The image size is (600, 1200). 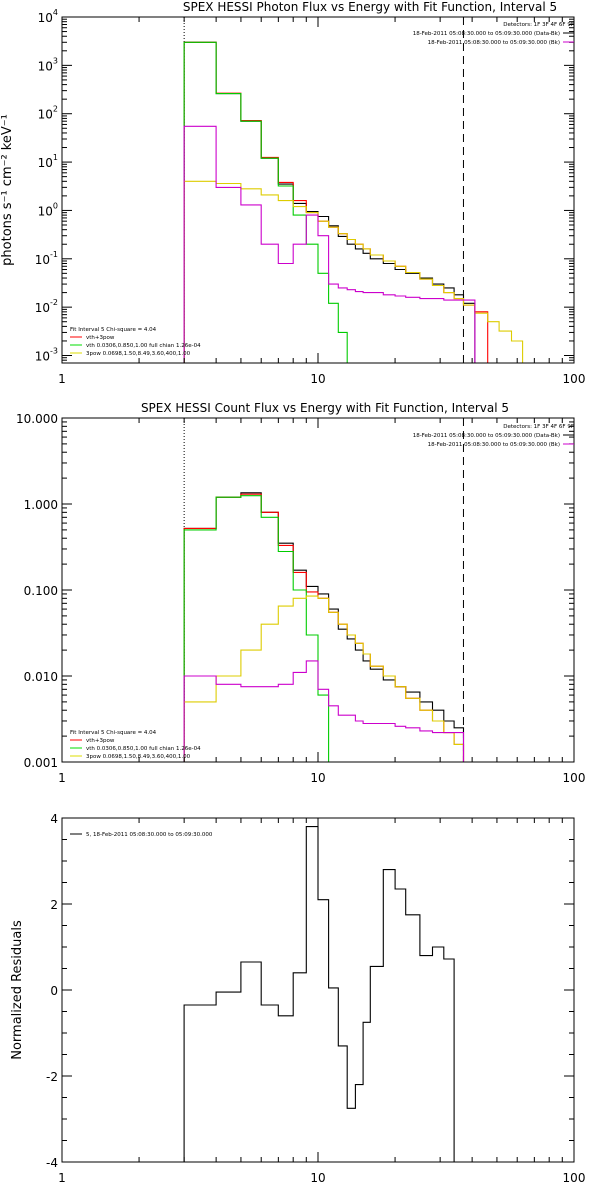 I want to click on residuals-y-axis-label: Normalized Residuals, so click(x=17, y=990).